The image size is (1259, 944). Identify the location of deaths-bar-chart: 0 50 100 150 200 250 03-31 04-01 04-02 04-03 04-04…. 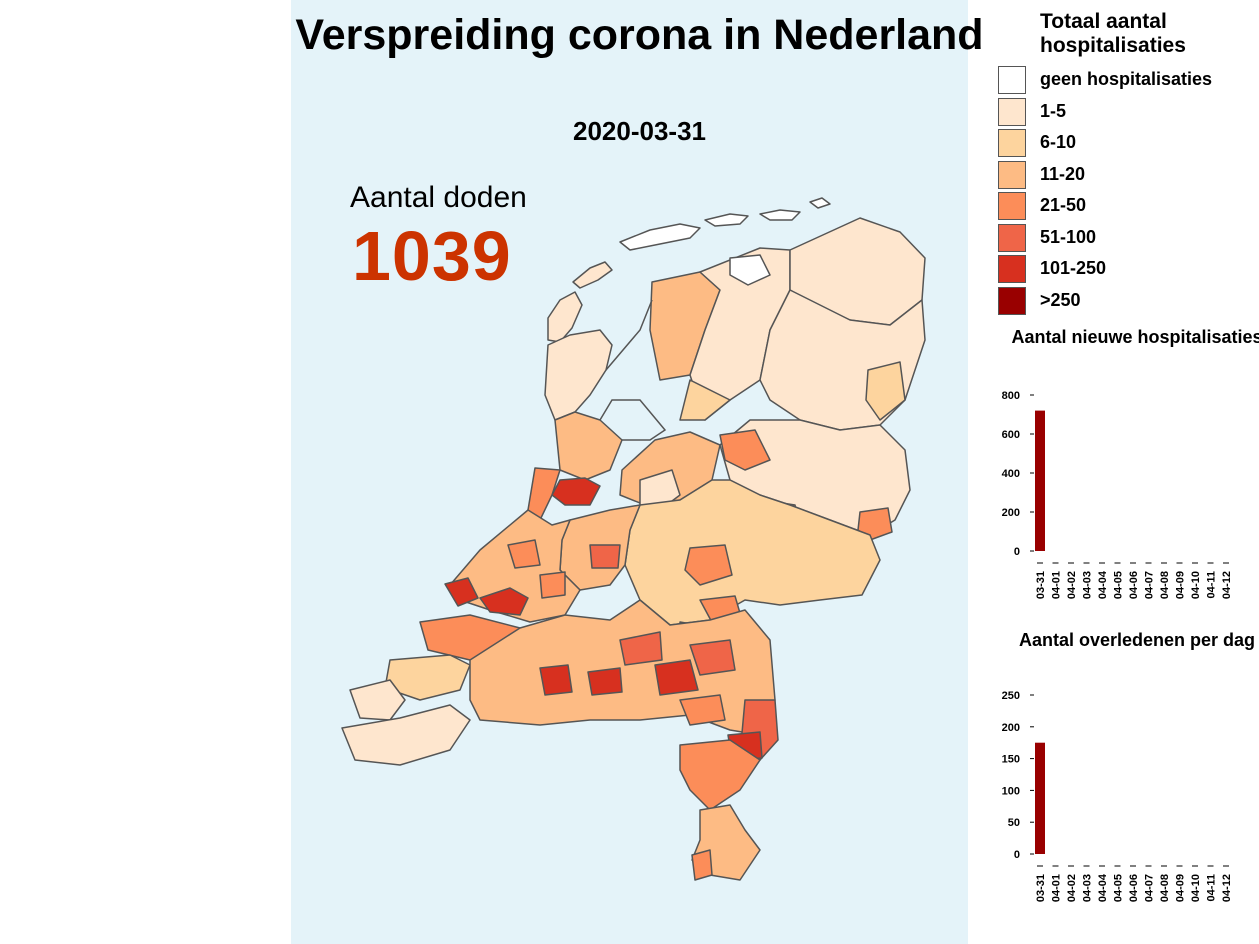
(1117, 796).